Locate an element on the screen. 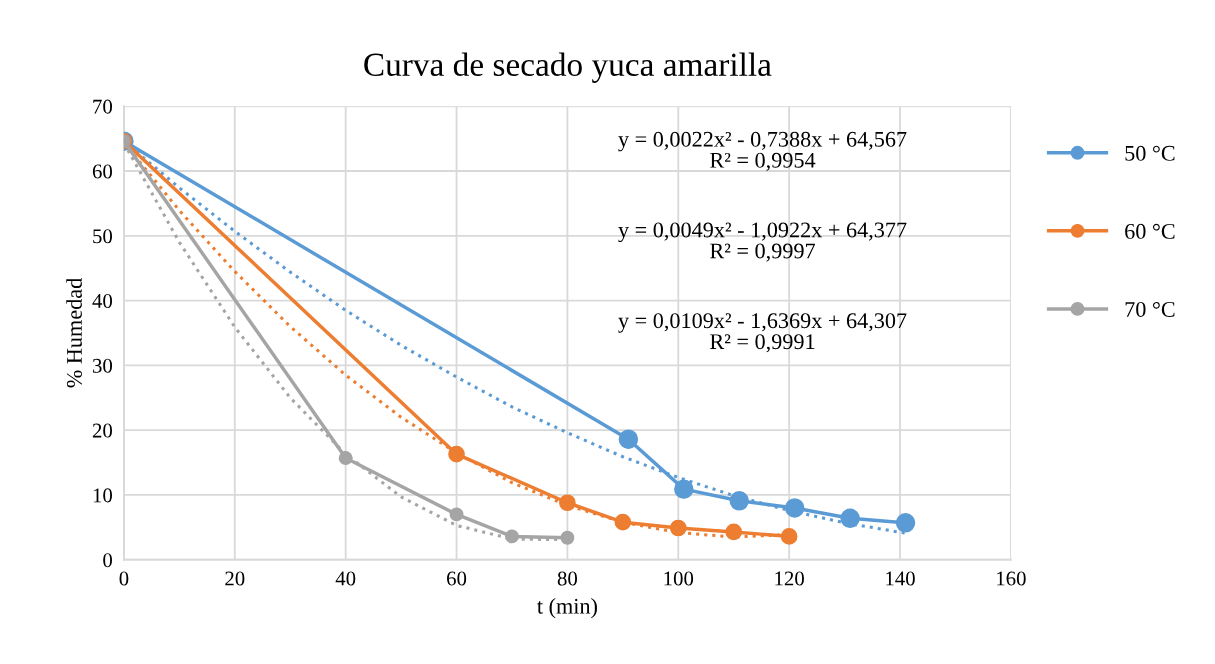 The height and width of the screenshot is (664, 1215). x-tick-label: 80 is located at coordinates (567, 578).